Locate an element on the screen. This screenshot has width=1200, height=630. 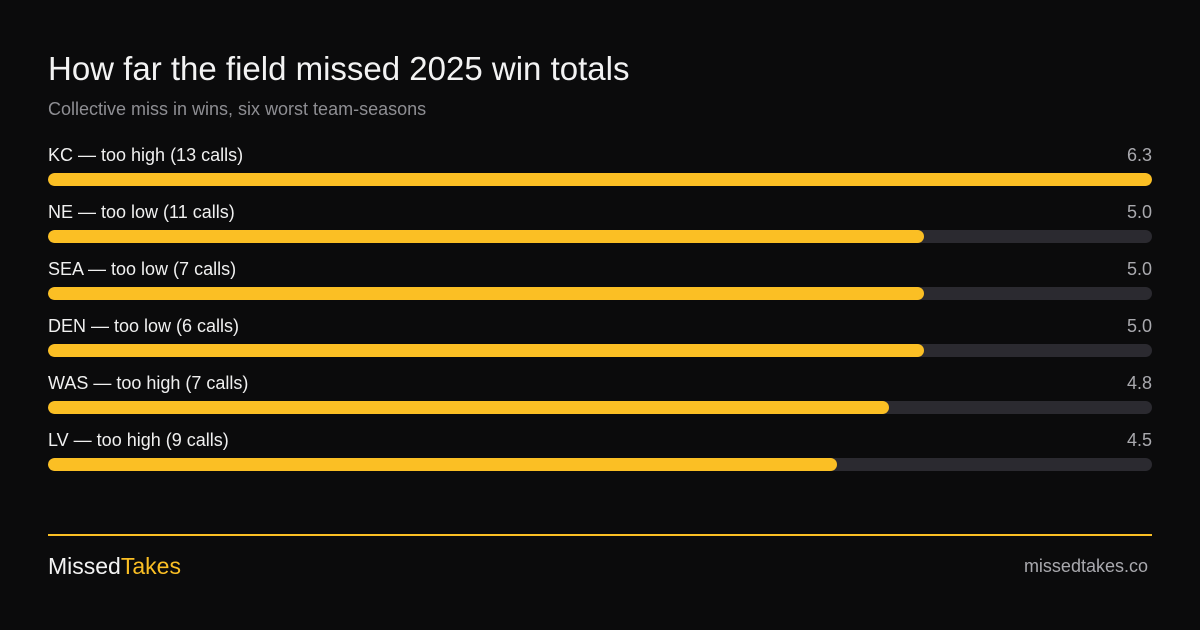
bar-label: KC — too high (13 calls) is located at coordinates (146, 155).